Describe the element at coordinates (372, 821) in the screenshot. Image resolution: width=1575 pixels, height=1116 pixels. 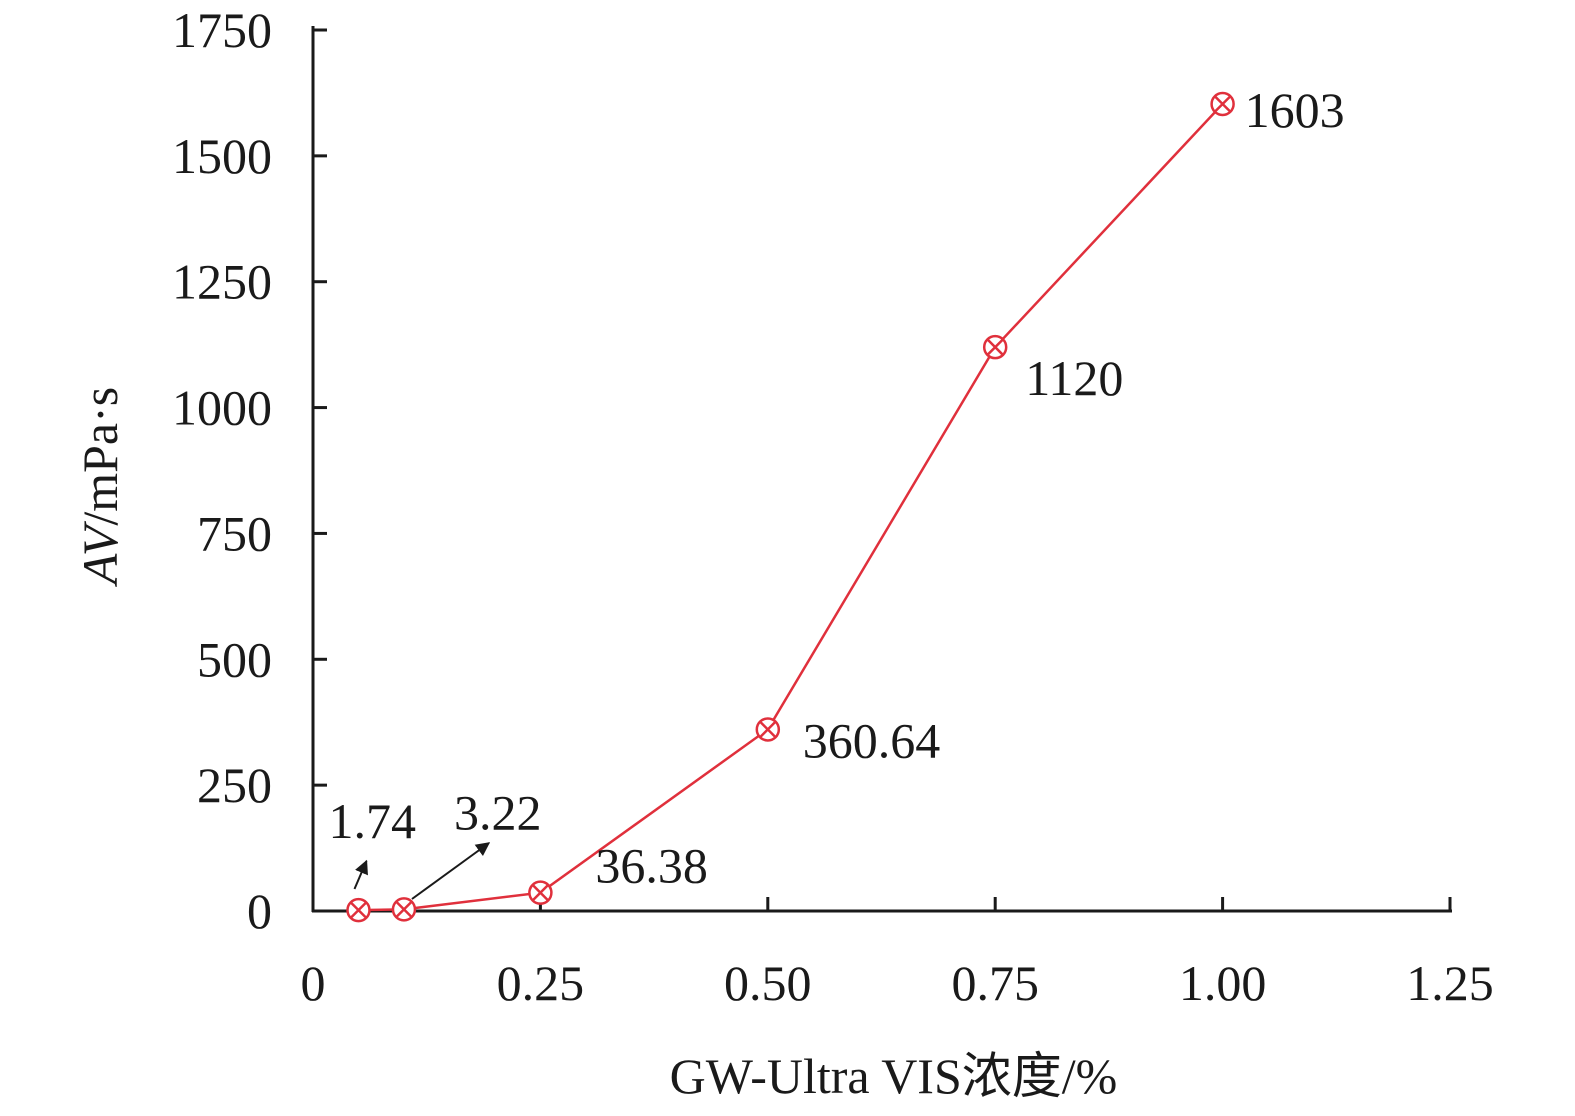
I see `data-label: 1.74` at that location.